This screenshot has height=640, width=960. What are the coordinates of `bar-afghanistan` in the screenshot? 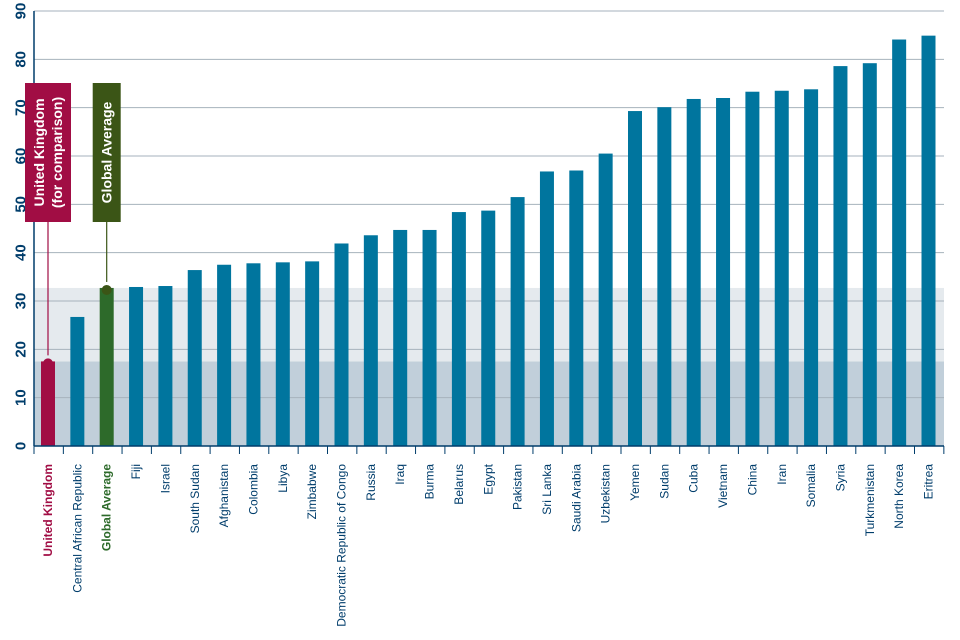 It's located at (224, 355).